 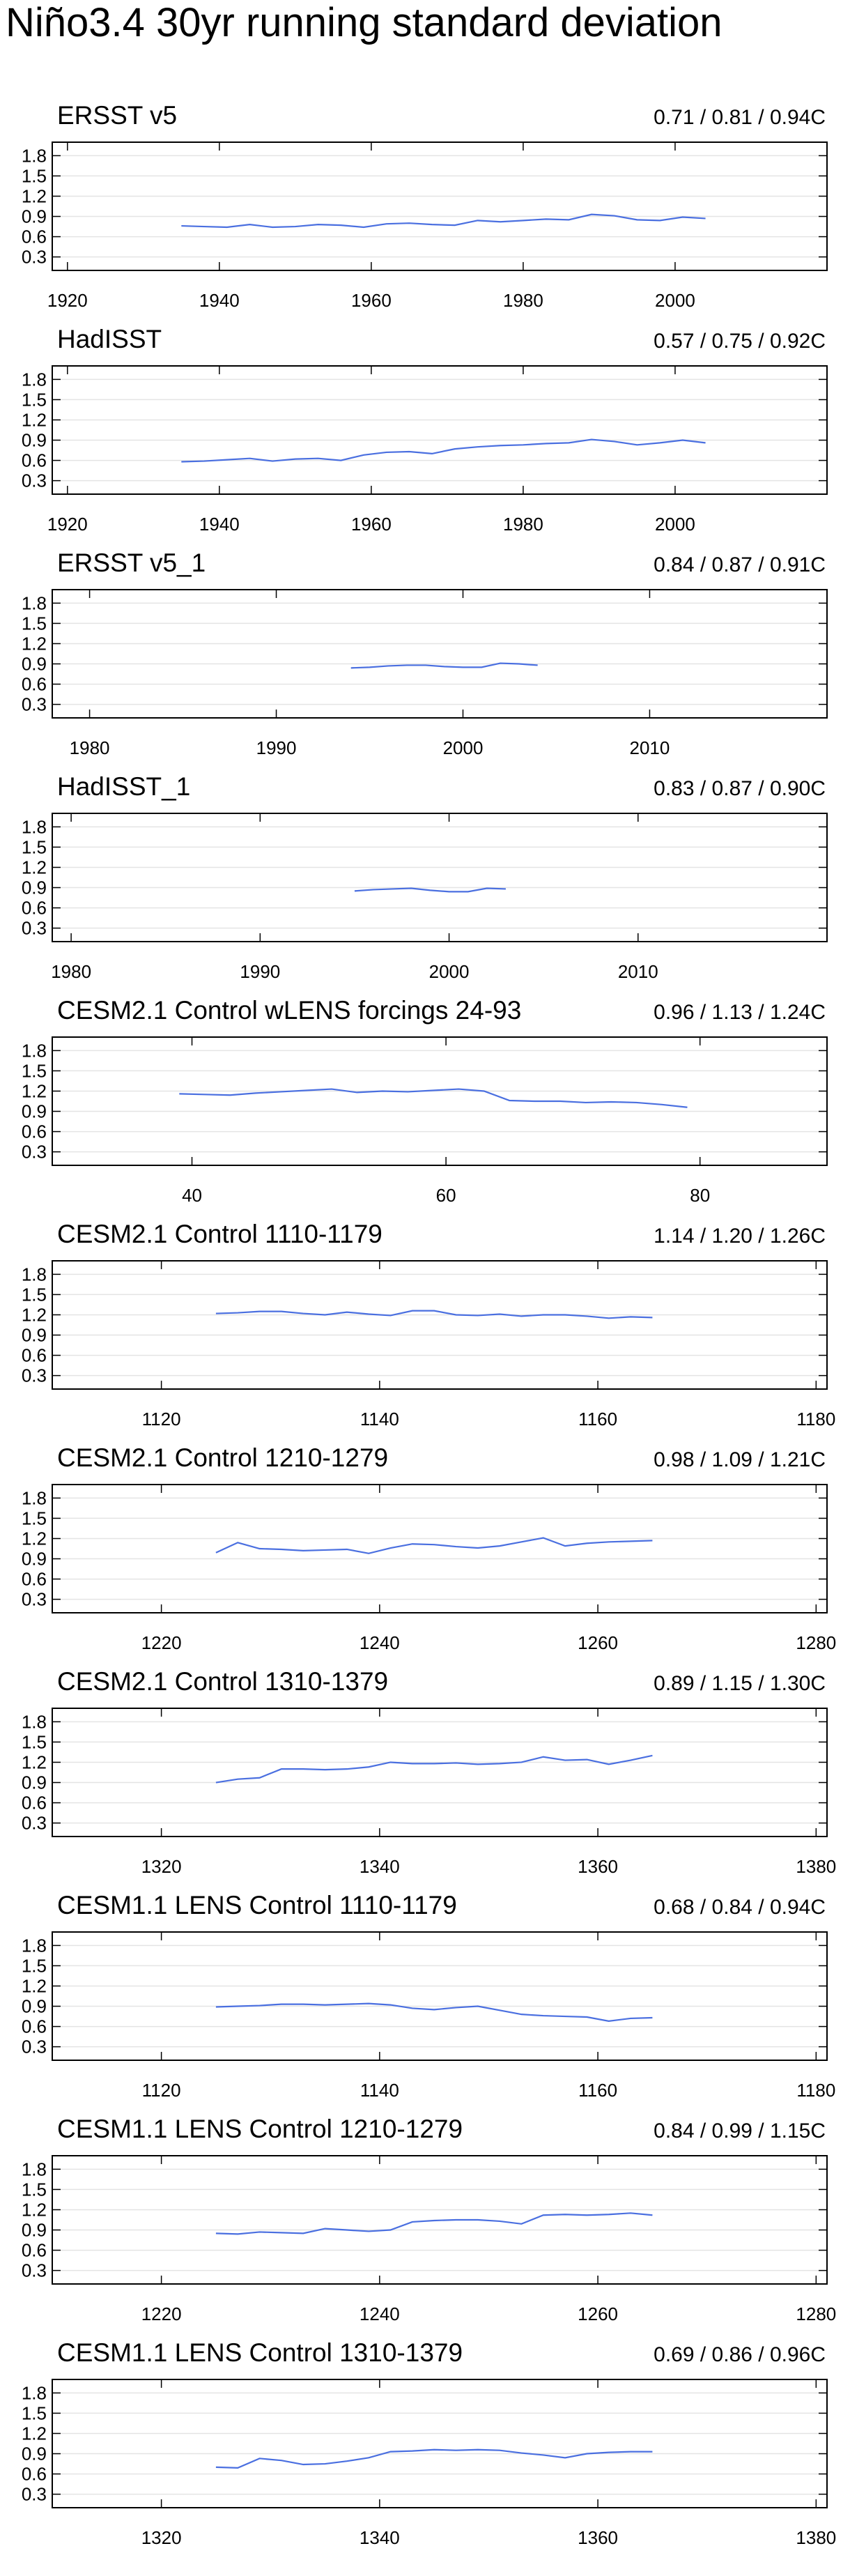 I want to click on x-tick-label: 1940, so click(x=219, y=300).